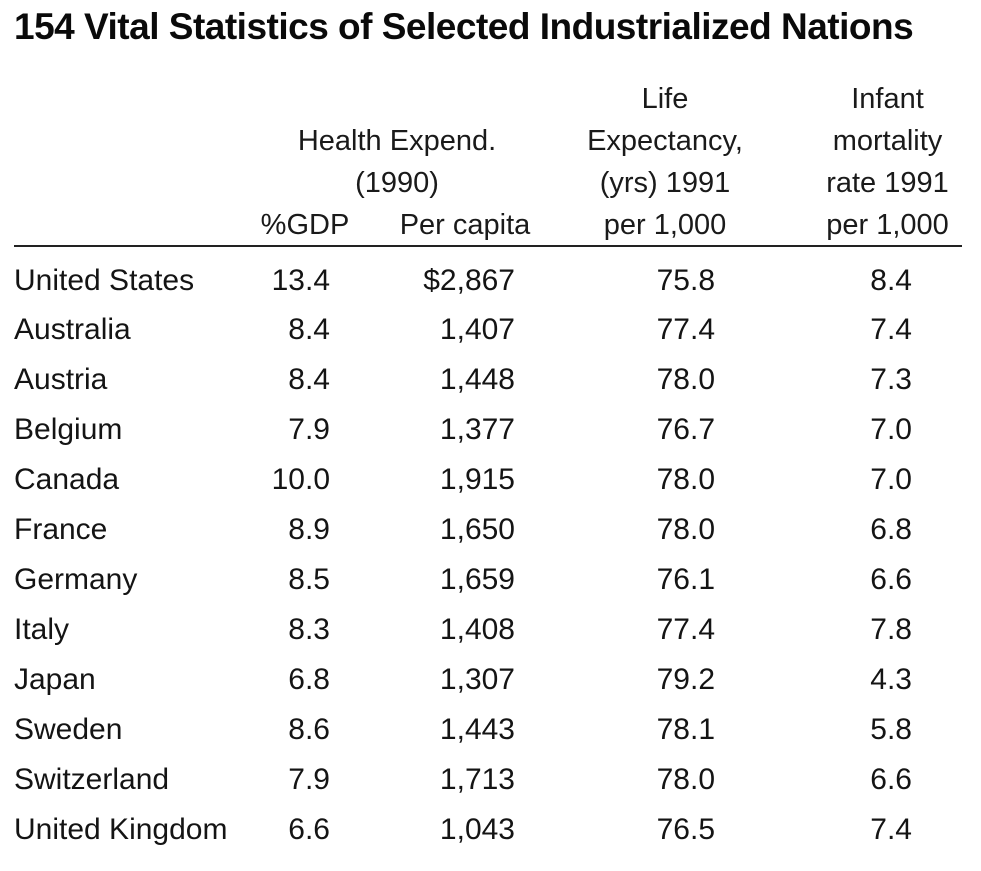  Describe the element at coordinates (397, 162) in the screenshot. I see `header-health-group: Health Expend. (1990)` at that location.